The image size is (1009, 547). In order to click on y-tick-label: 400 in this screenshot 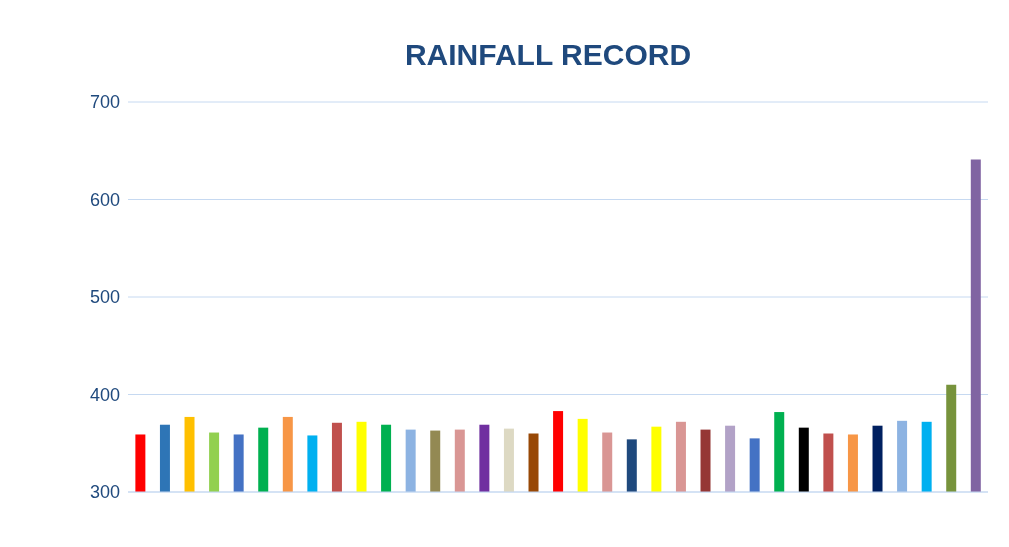, I will do `click(104, 394)`.